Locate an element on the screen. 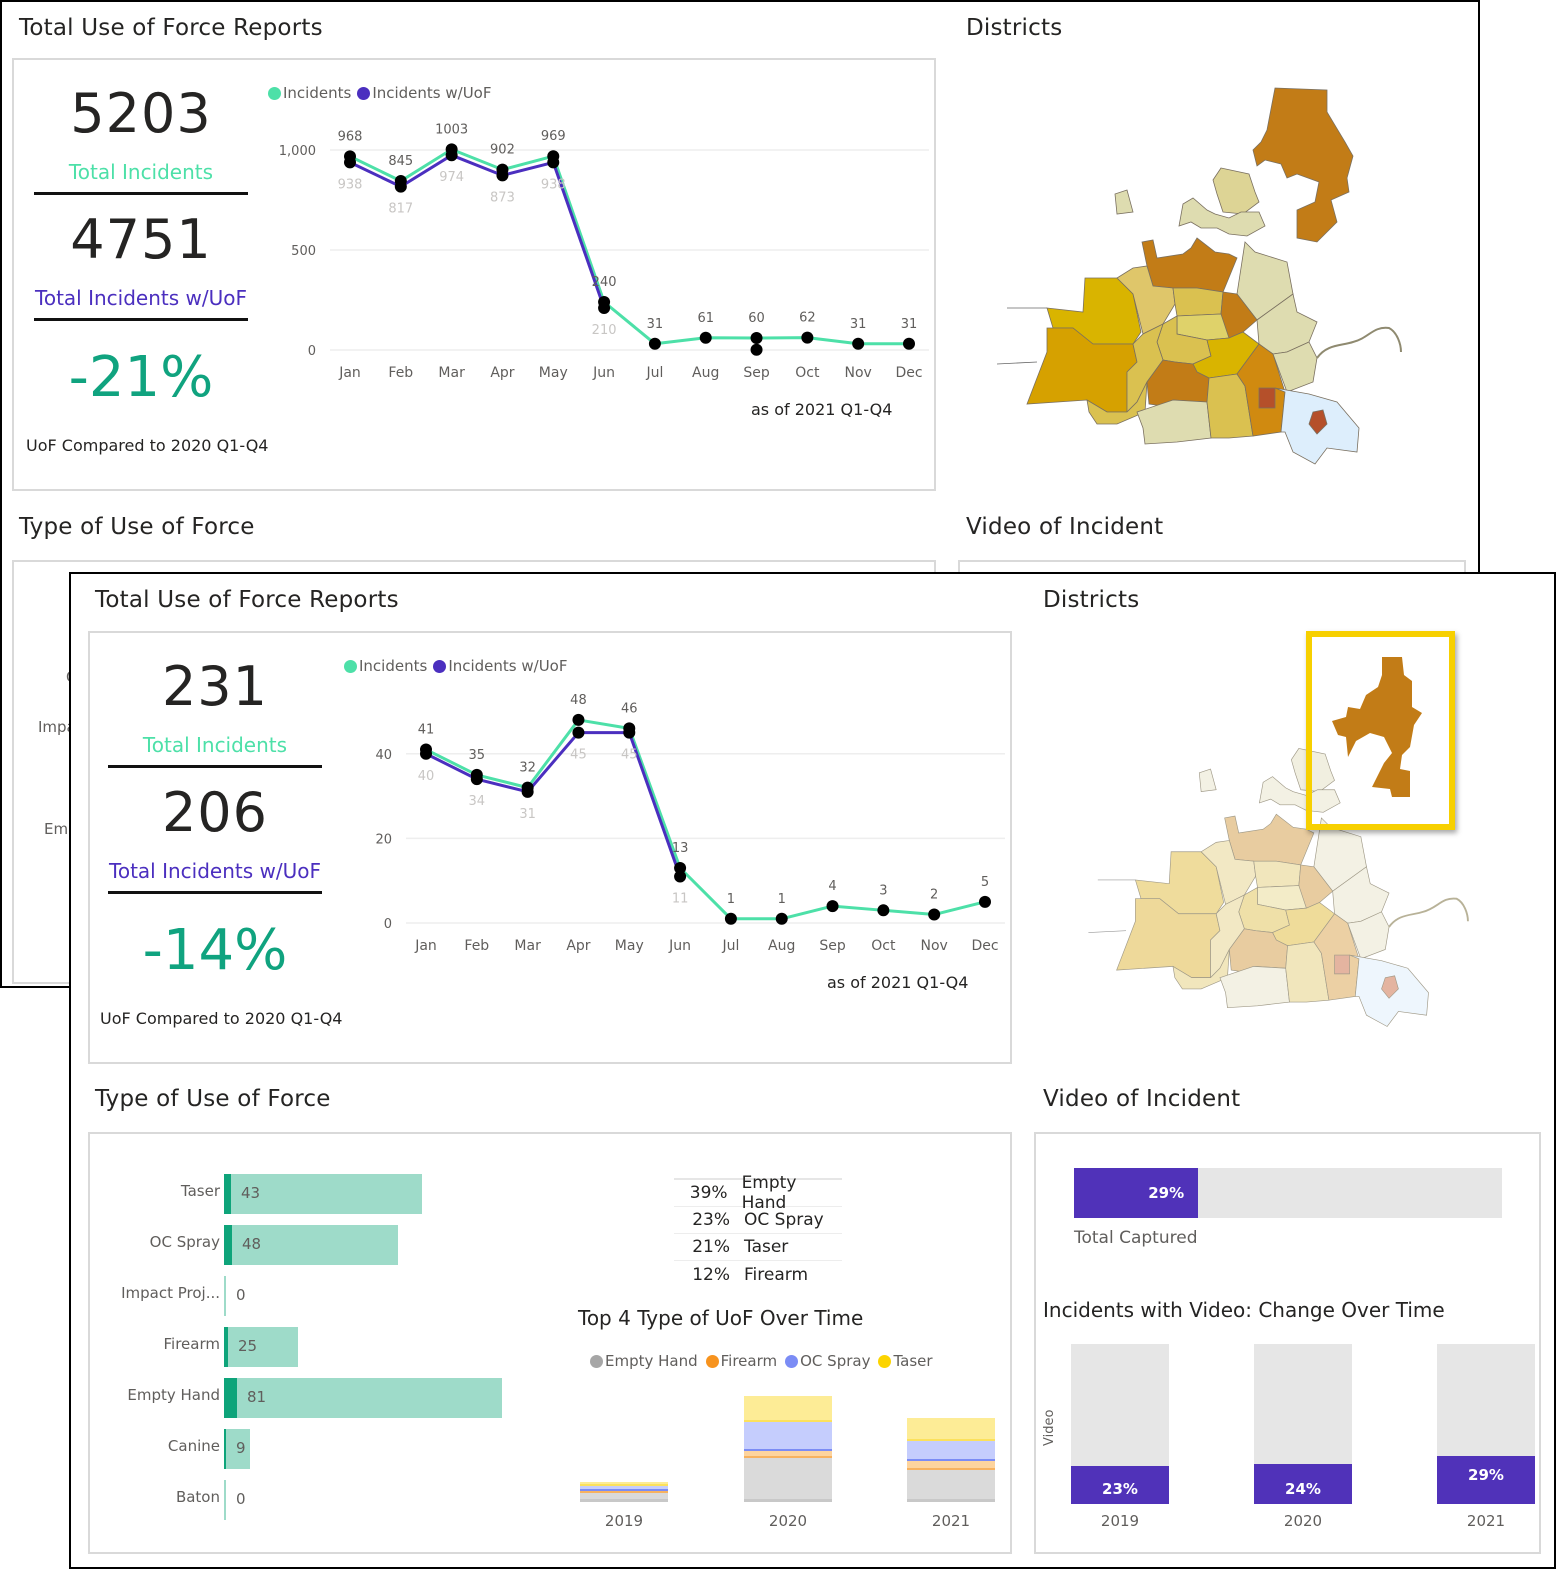 Image resolution: width=1558 pixels, height=1571 pixels. table-row: 21% Taser is located at coordinates (758, 1247).